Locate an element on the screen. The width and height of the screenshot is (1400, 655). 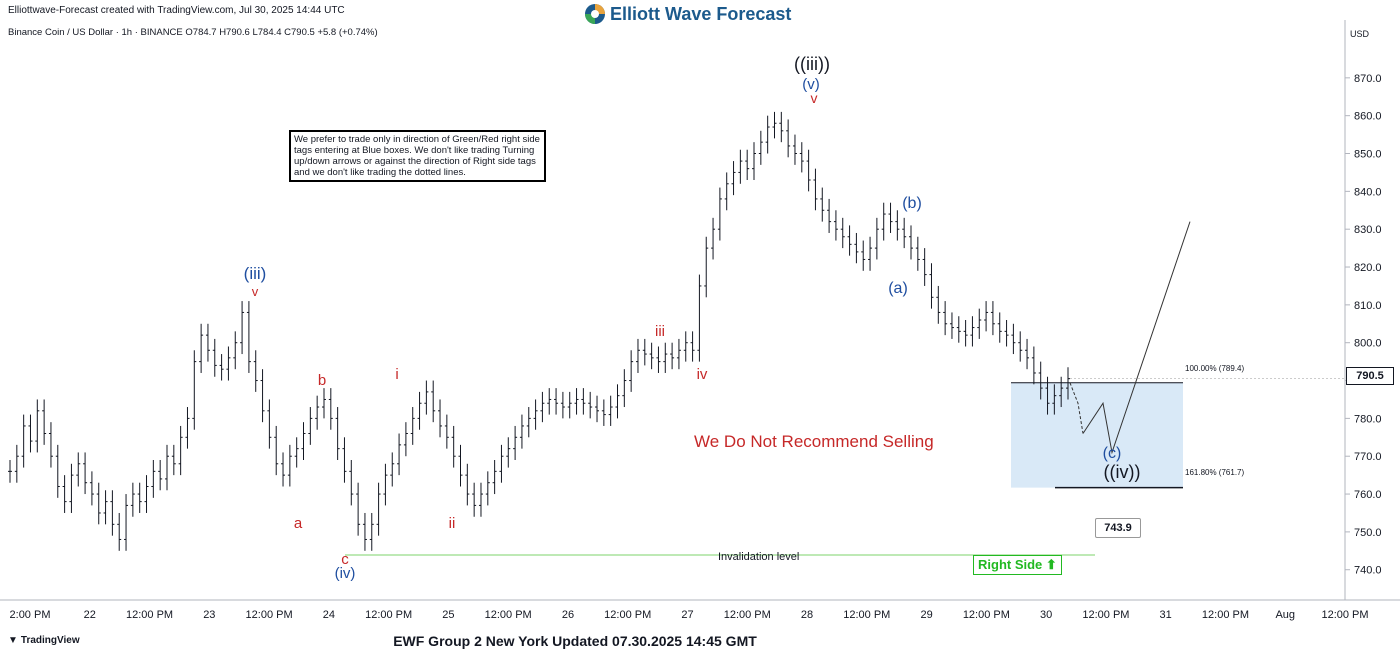
projection-path is located at coordinates (1136, 338).